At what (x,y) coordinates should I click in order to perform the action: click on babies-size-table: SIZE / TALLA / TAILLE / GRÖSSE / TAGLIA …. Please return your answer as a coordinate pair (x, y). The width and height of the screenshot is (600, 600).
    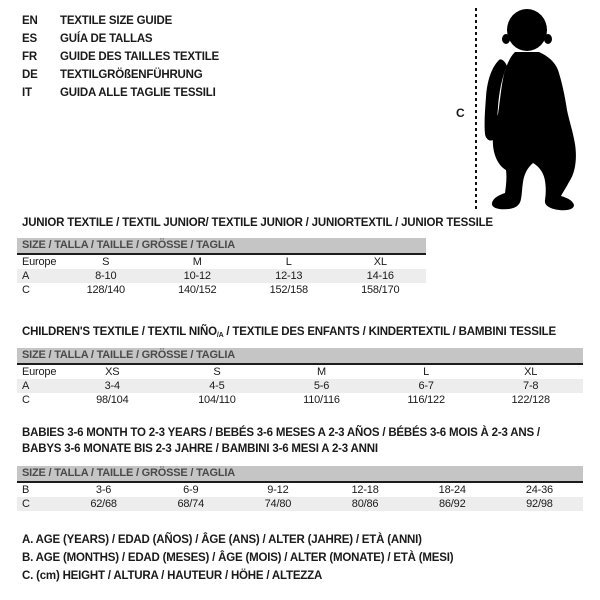
    Looking at the image, I should click on (300, 488).